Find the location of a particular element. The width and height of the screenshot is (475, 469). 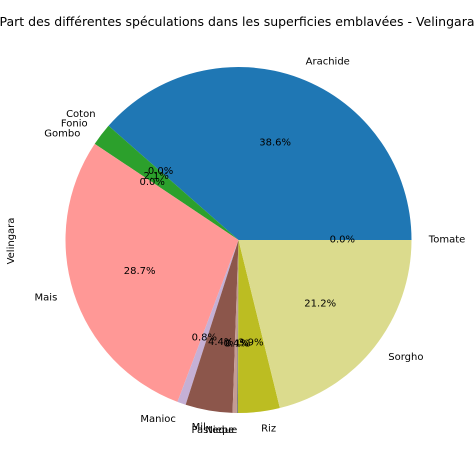

slice-pct-coton: 0.0% is located at coordinates (160, 171).